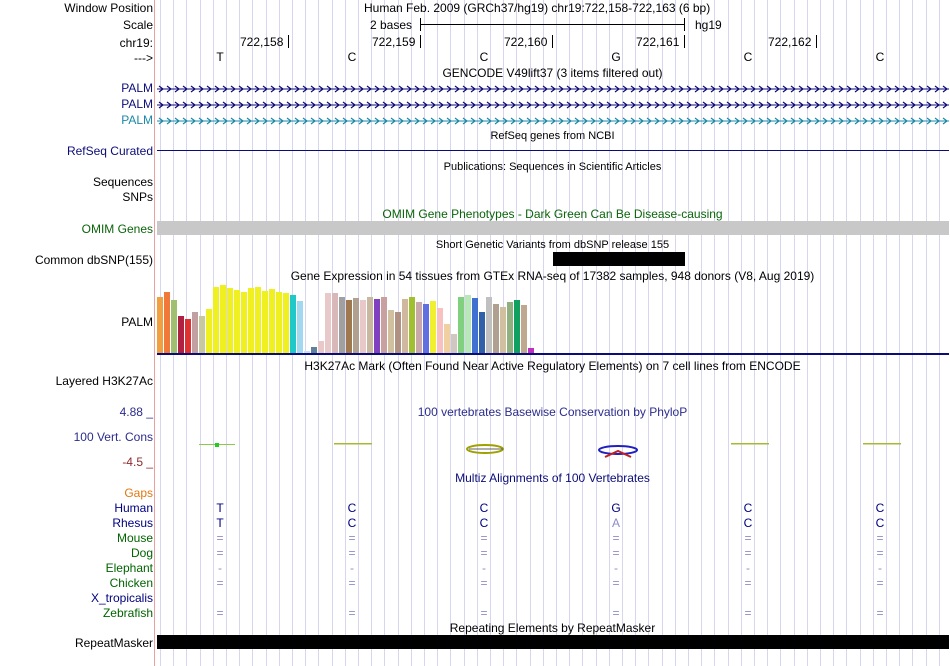  What do you see at coordinates (133, 508) in the screenshot?
I see `multiz-species-label: Human` at bounding box center [133, 508].